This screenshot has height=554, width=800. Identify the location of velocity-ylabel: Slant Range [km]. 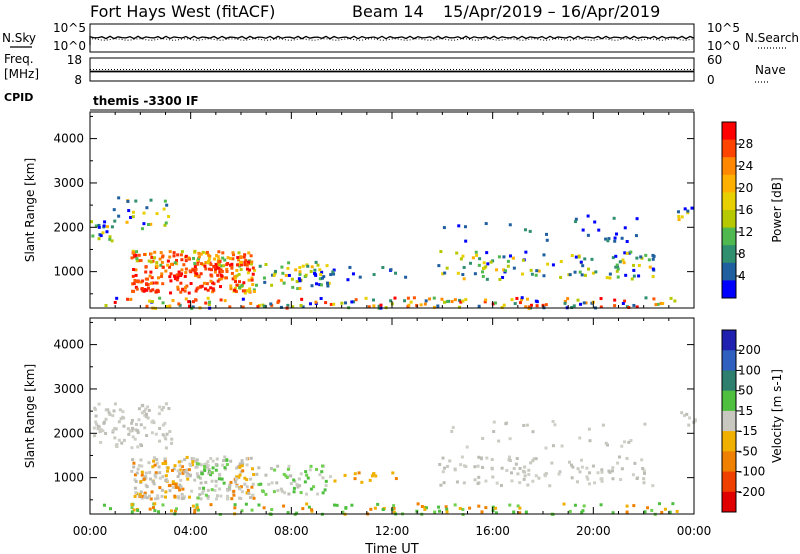
(30, 416).